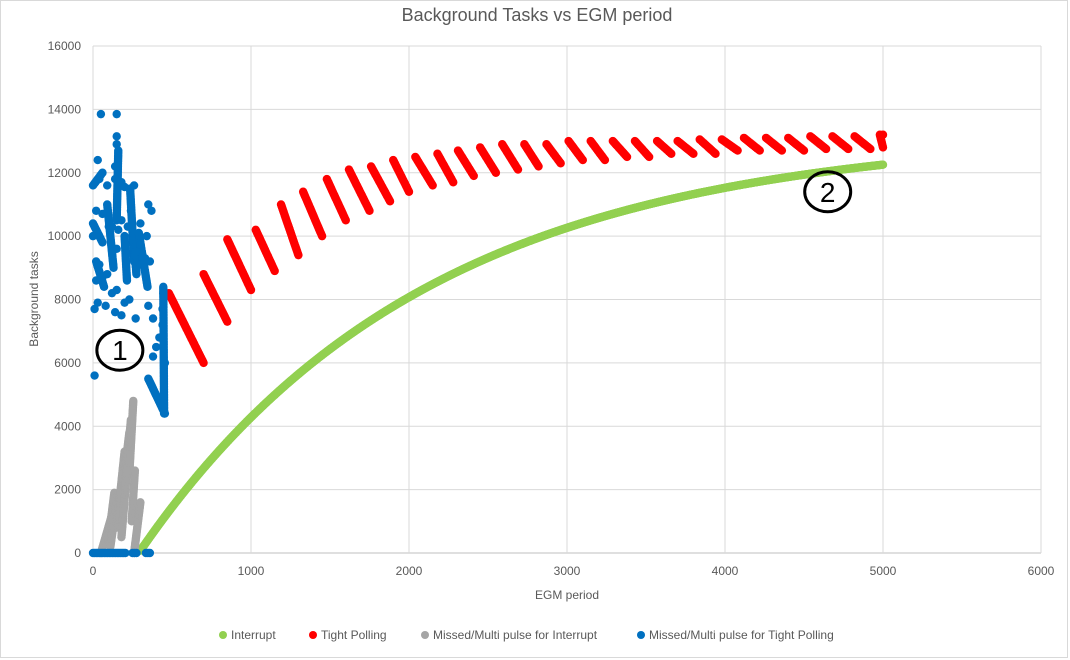  What do you see at coordinates (65, 109) in the screenshot?
I see `y-tick-label: 14000` at bounding box center [65, 109].